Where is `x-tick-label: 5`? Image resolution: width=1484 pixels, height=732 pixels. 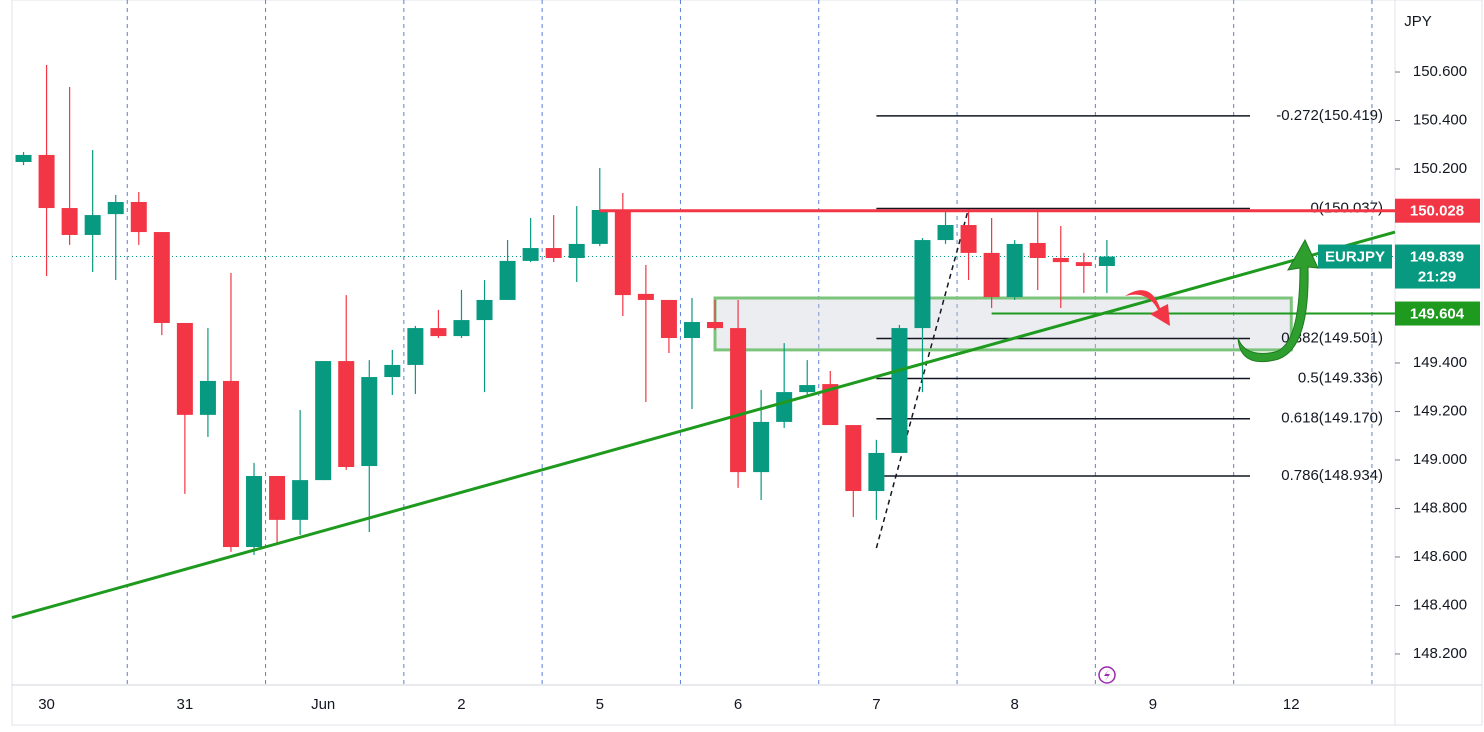
x-tick-label: 5 is located at coordinates (600, 704).